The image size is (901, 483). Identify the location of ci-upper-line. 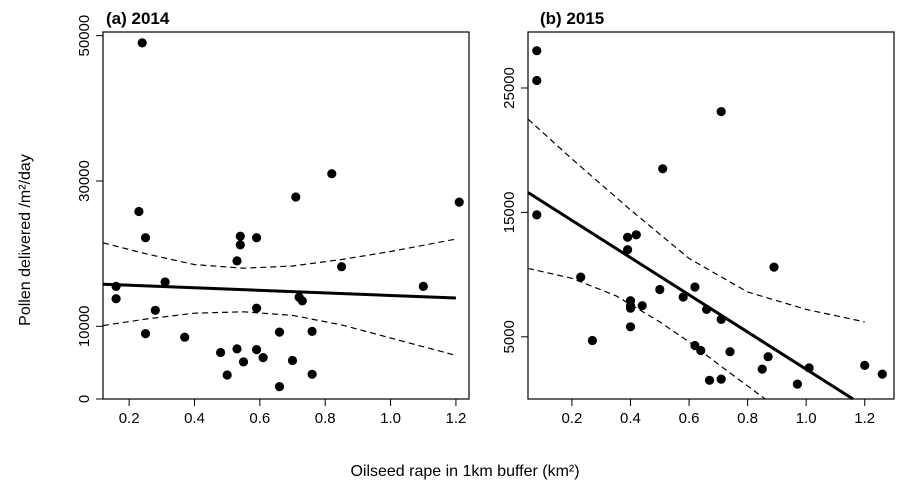
(279, 253).